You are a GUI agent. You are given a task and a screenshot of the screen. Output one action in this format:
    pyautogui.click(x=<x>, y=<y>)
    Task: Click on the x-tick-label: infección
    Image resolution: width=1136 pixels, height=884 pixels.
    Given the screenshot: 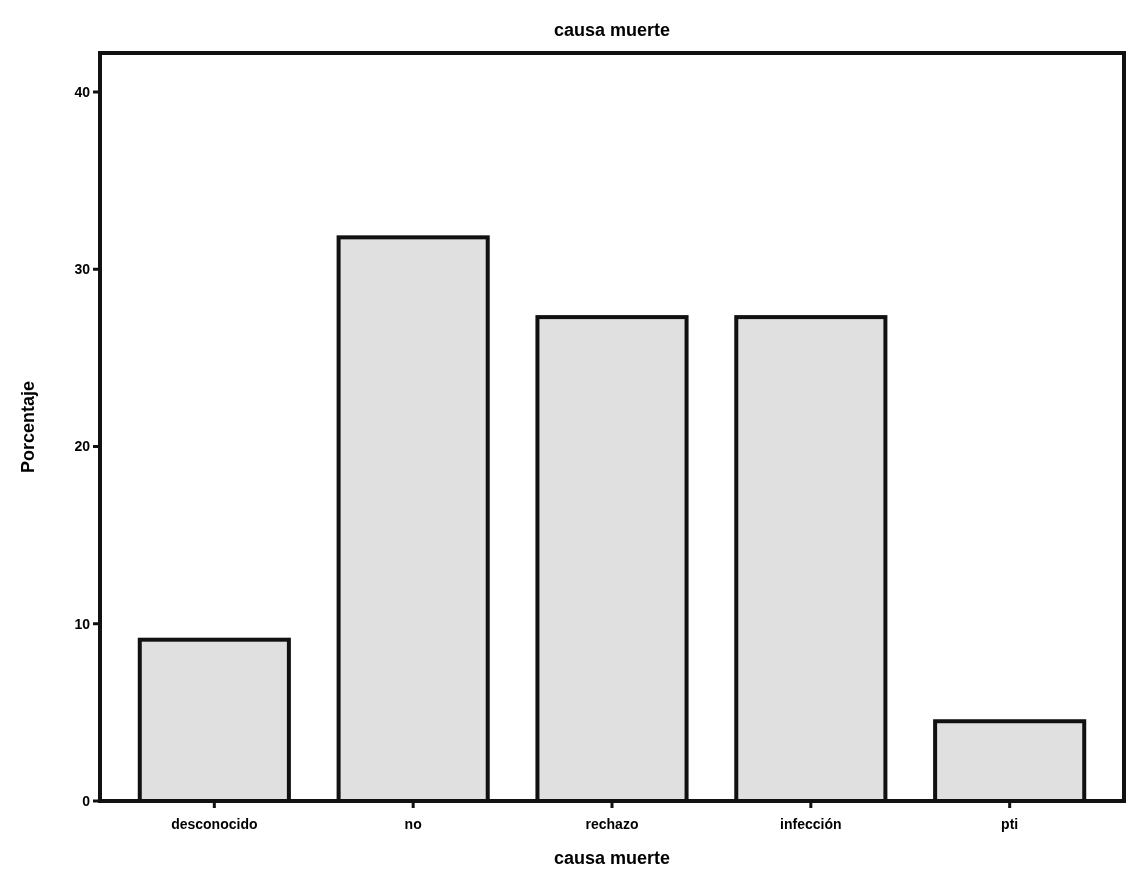 What is the action you would take?
    pyautogui.click(x=811, y=824)
    